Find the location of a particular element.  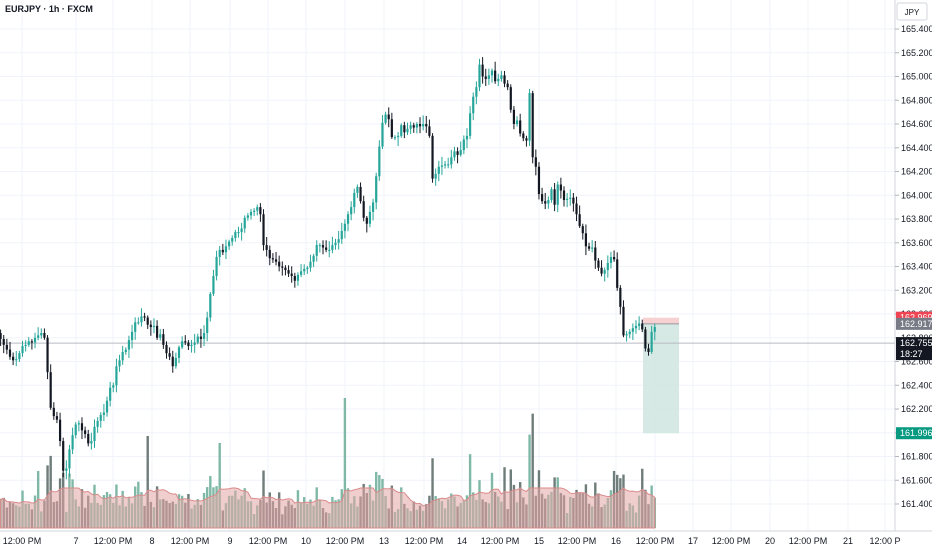

y-tick-label: 161.400 is located at coordinates (916, 504).